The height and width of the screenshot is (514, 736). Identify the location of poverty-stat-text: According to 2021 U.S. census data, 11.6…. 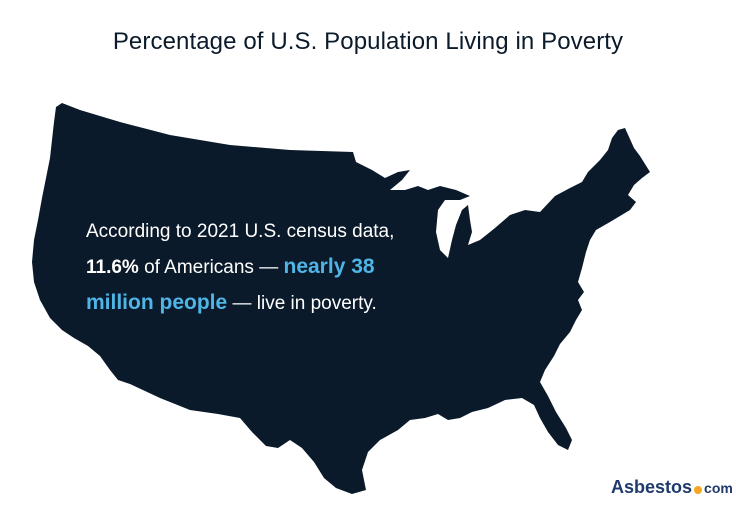
(266, 267).